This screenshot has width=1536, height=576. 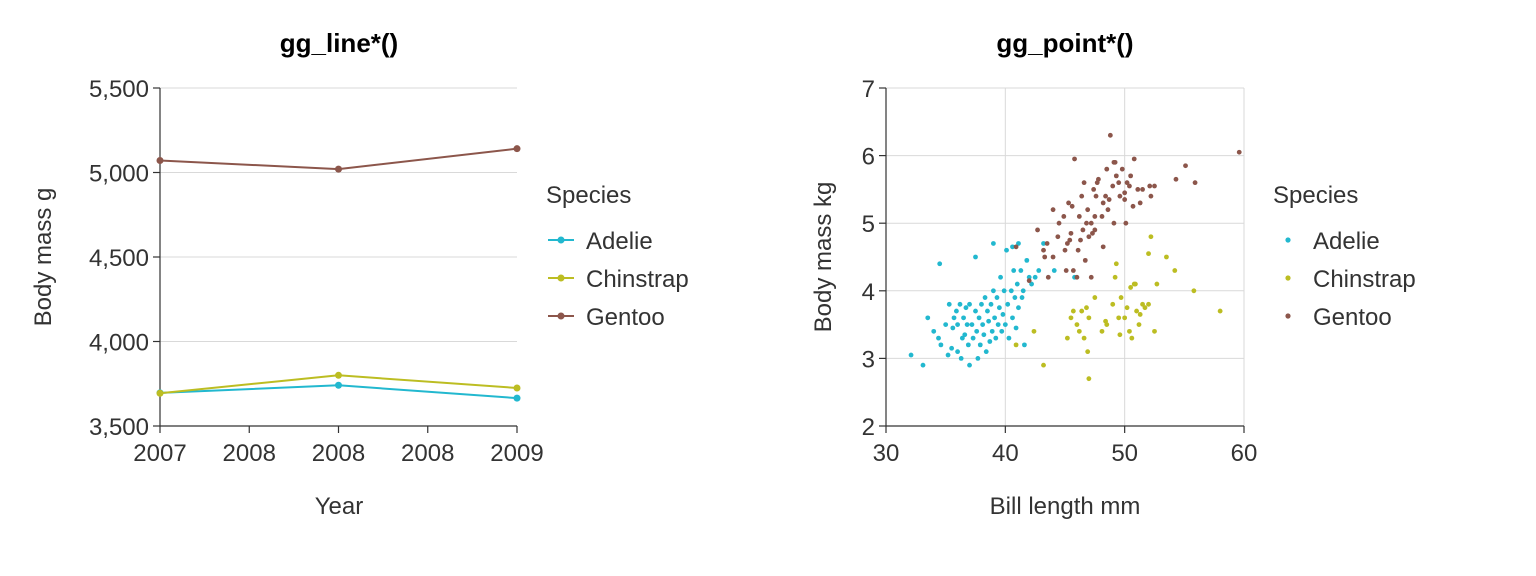 What do you see at coordinates (868, 157) in the screenshot?
I see `scatter-chart-y-tick-label: 6` at bounding box center [868, 157].